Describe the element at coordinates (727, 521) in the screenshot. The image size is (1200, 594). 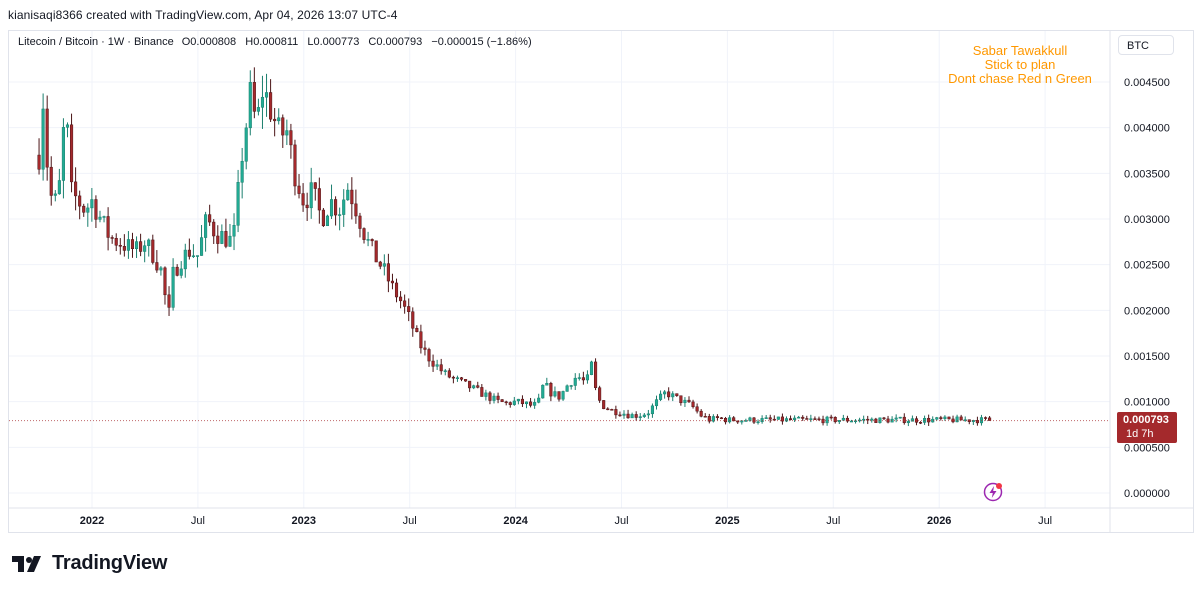
I see `x-tick-label: 2025` at that location.